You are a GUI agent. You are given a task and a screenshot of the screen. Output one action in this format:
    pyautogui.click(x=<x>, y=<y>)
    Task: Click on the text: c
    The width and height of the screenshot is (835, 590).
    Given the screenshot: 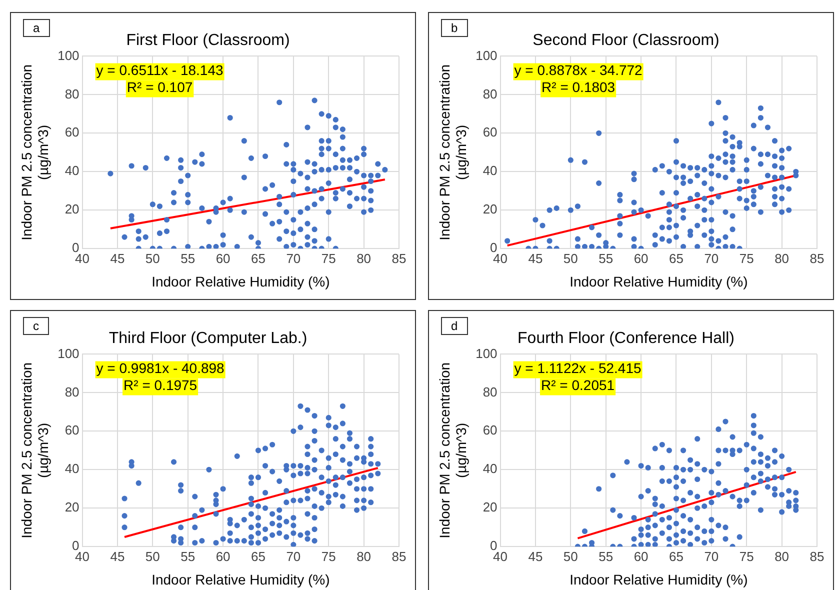 What is the action you would take?
    pyautogui.click(x=36, y=326)
    